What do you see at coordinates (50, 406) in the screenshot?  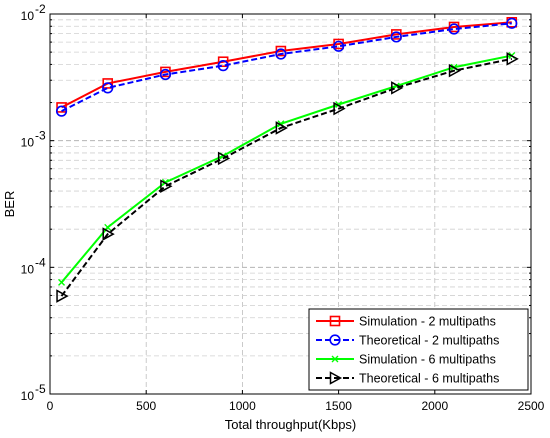 I see `x-tick-label: 0` at bounding box center [50, 406].